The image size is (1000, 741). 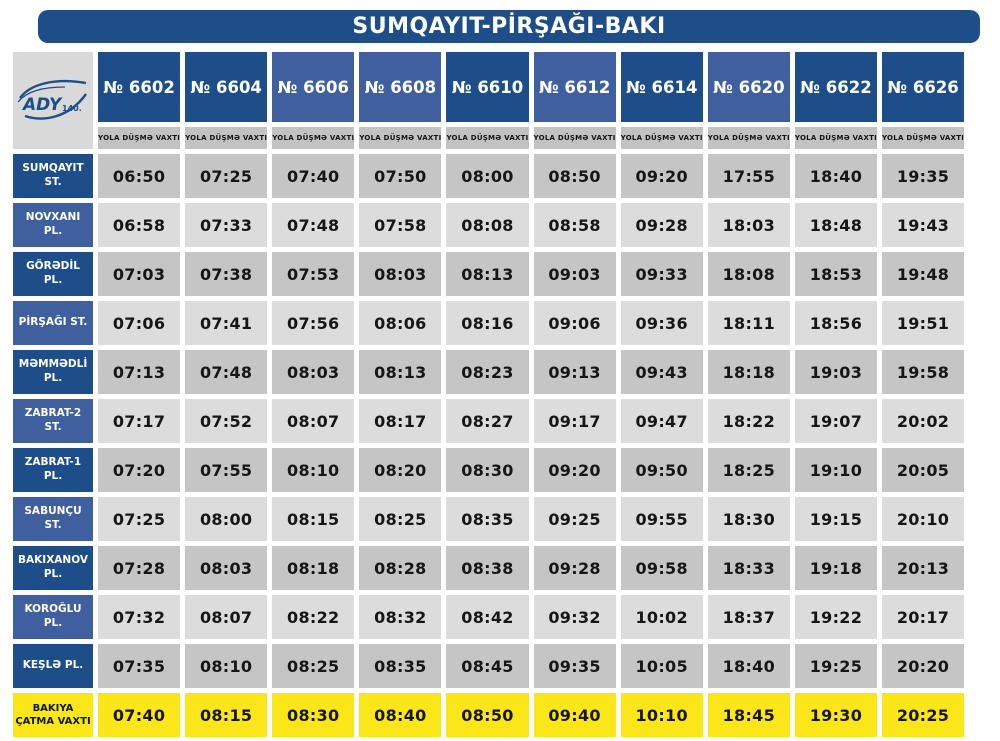 I want to click on time-cell: 08:23, so click(x=487, y=372).